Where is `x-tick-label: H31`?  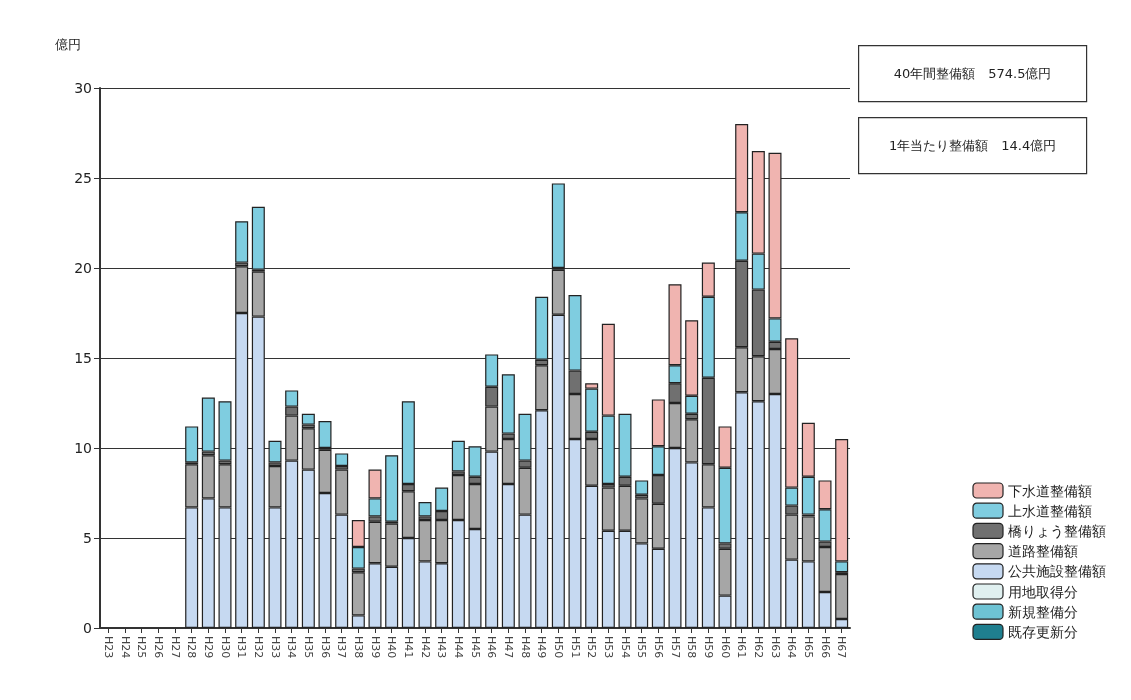 x-tick-label: H31 is located at coordinates (242, 647).